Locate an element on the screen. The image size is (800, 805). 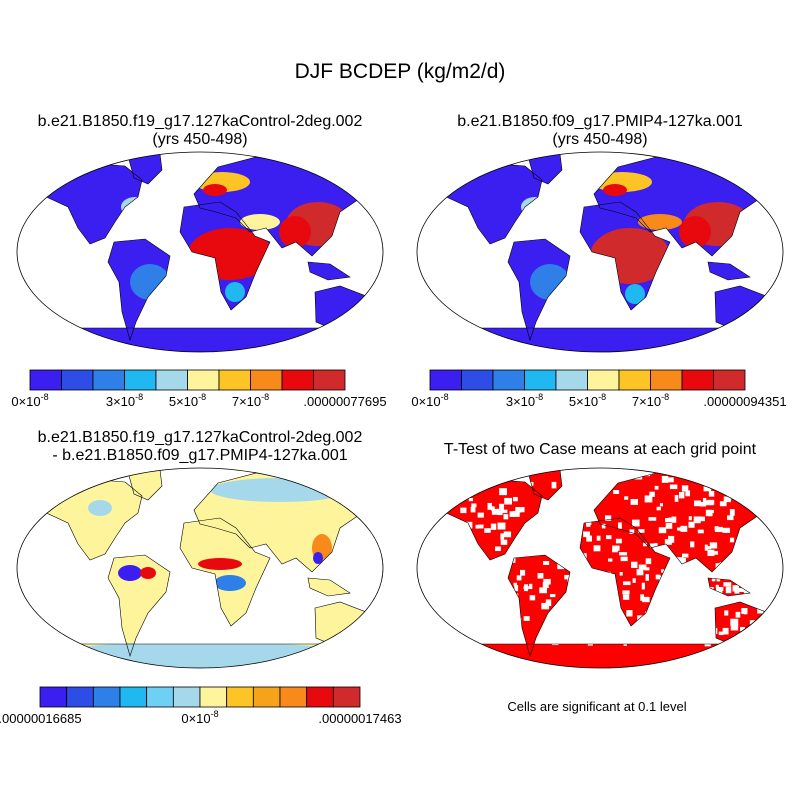
note: Cells are significant at 0.1 level is located at coordinates (596, 706).